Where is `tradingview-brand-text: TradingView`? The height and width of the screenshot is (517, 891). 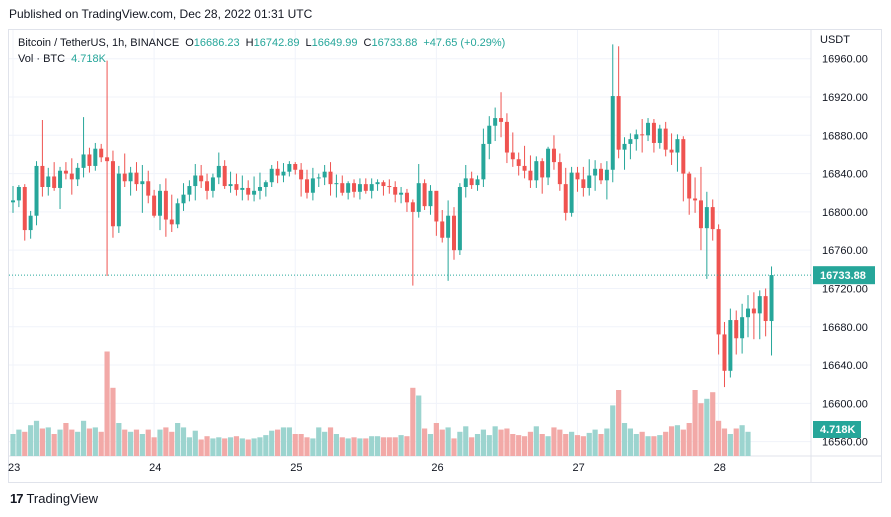 tradingview-brand-text: TradingView is located at coordinates (62, 498).